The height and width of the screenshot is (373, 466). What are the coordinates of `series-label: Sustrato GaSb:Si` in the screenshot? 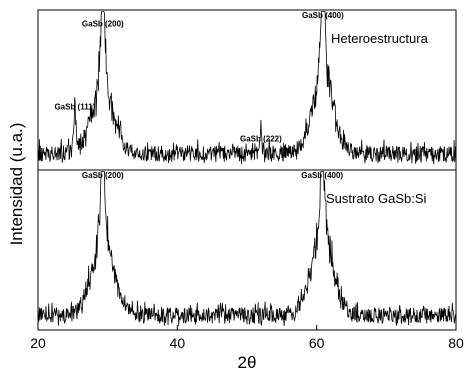 It's located at (376, 198).